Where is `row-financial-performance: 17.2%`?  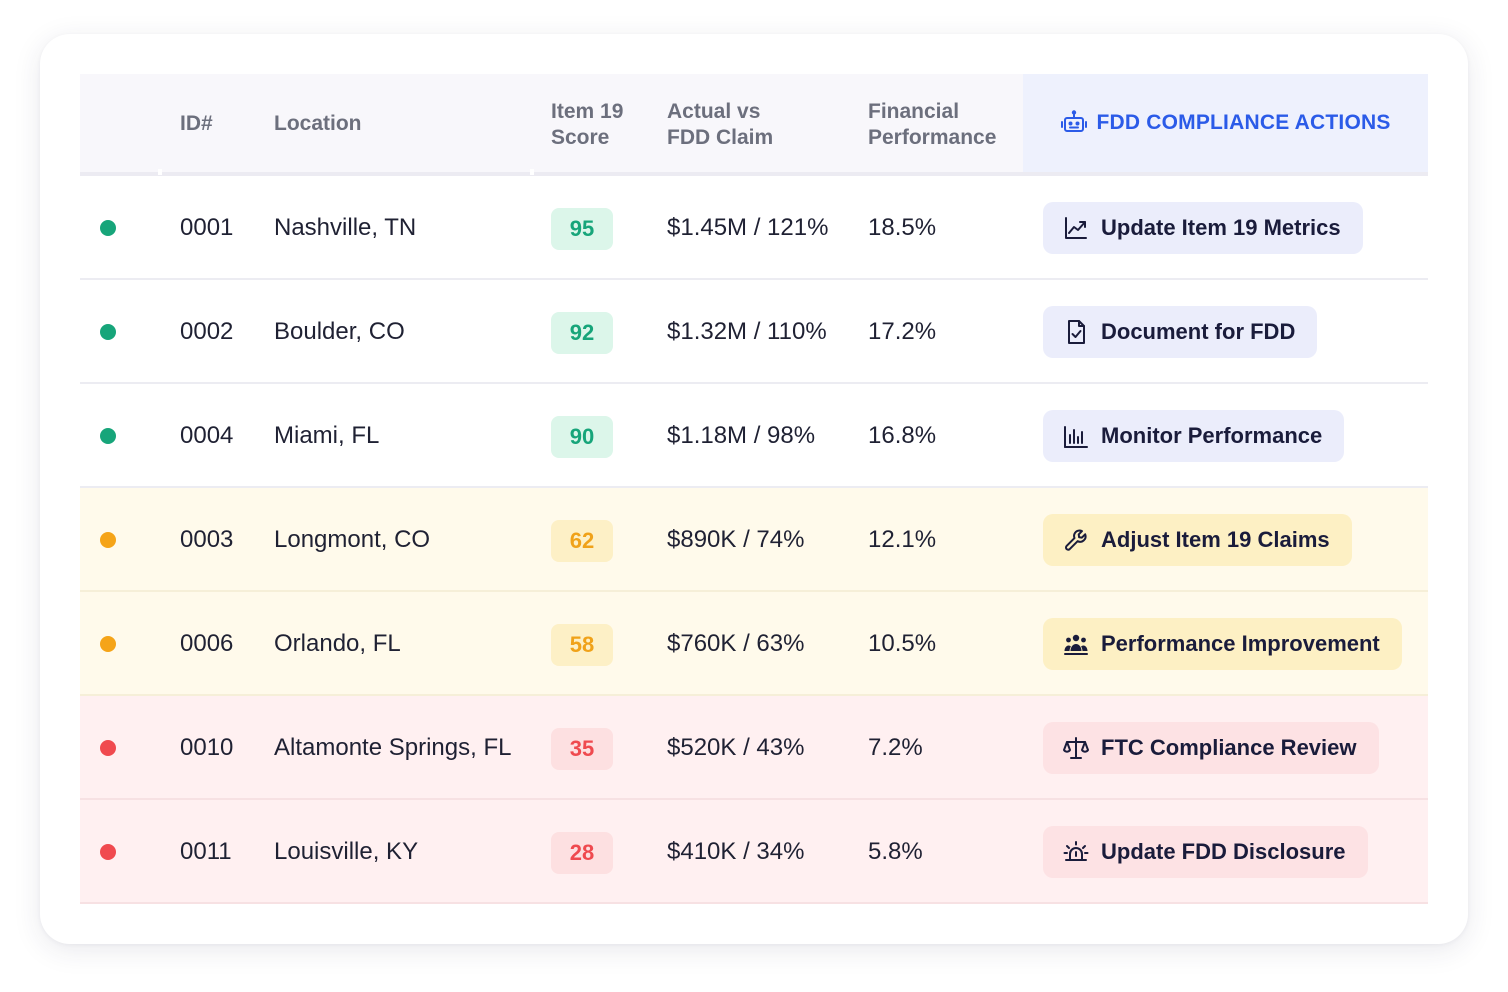
row-financial-performance: 17.2% is located at coordinates (902, 331).